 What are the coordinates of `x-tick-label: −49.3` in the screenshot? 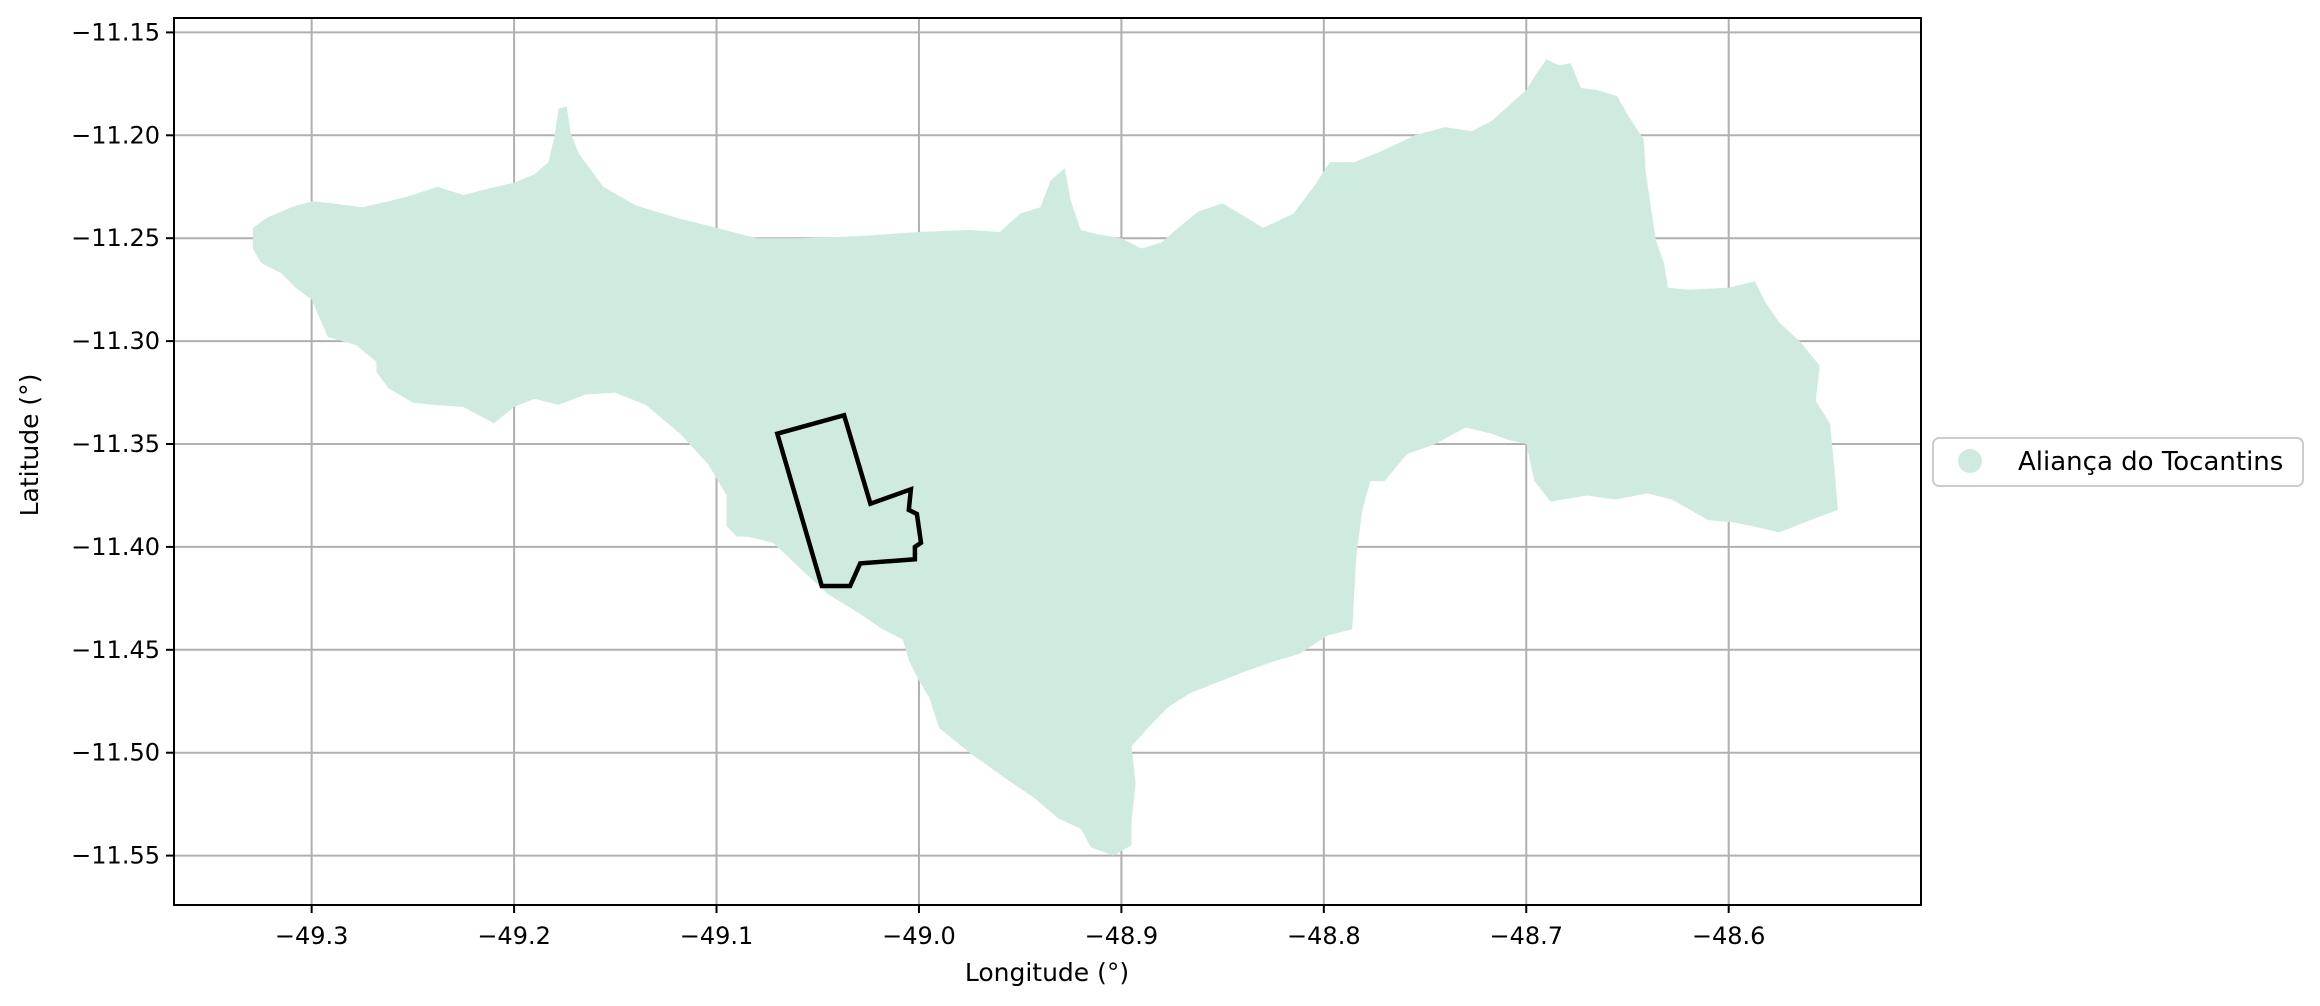 It's located at (312, 936).